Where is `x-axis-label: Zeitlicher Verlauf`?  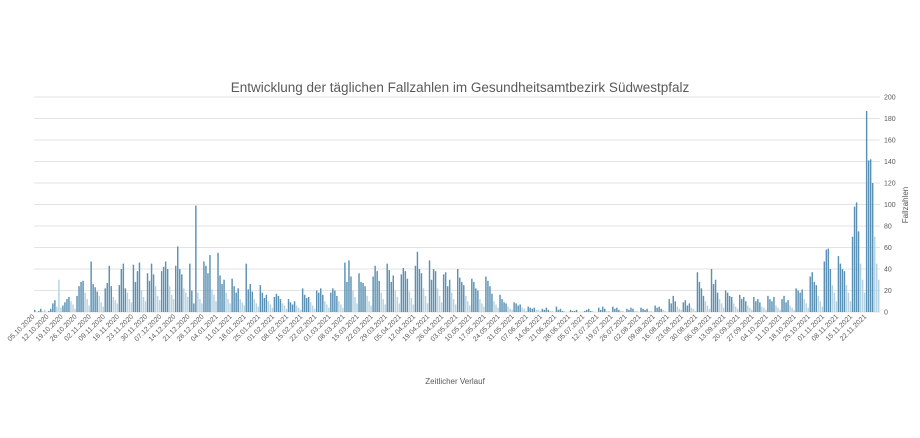
x-axis-label: Zeitlicher Verlauf is located at coordinates (455, 381).